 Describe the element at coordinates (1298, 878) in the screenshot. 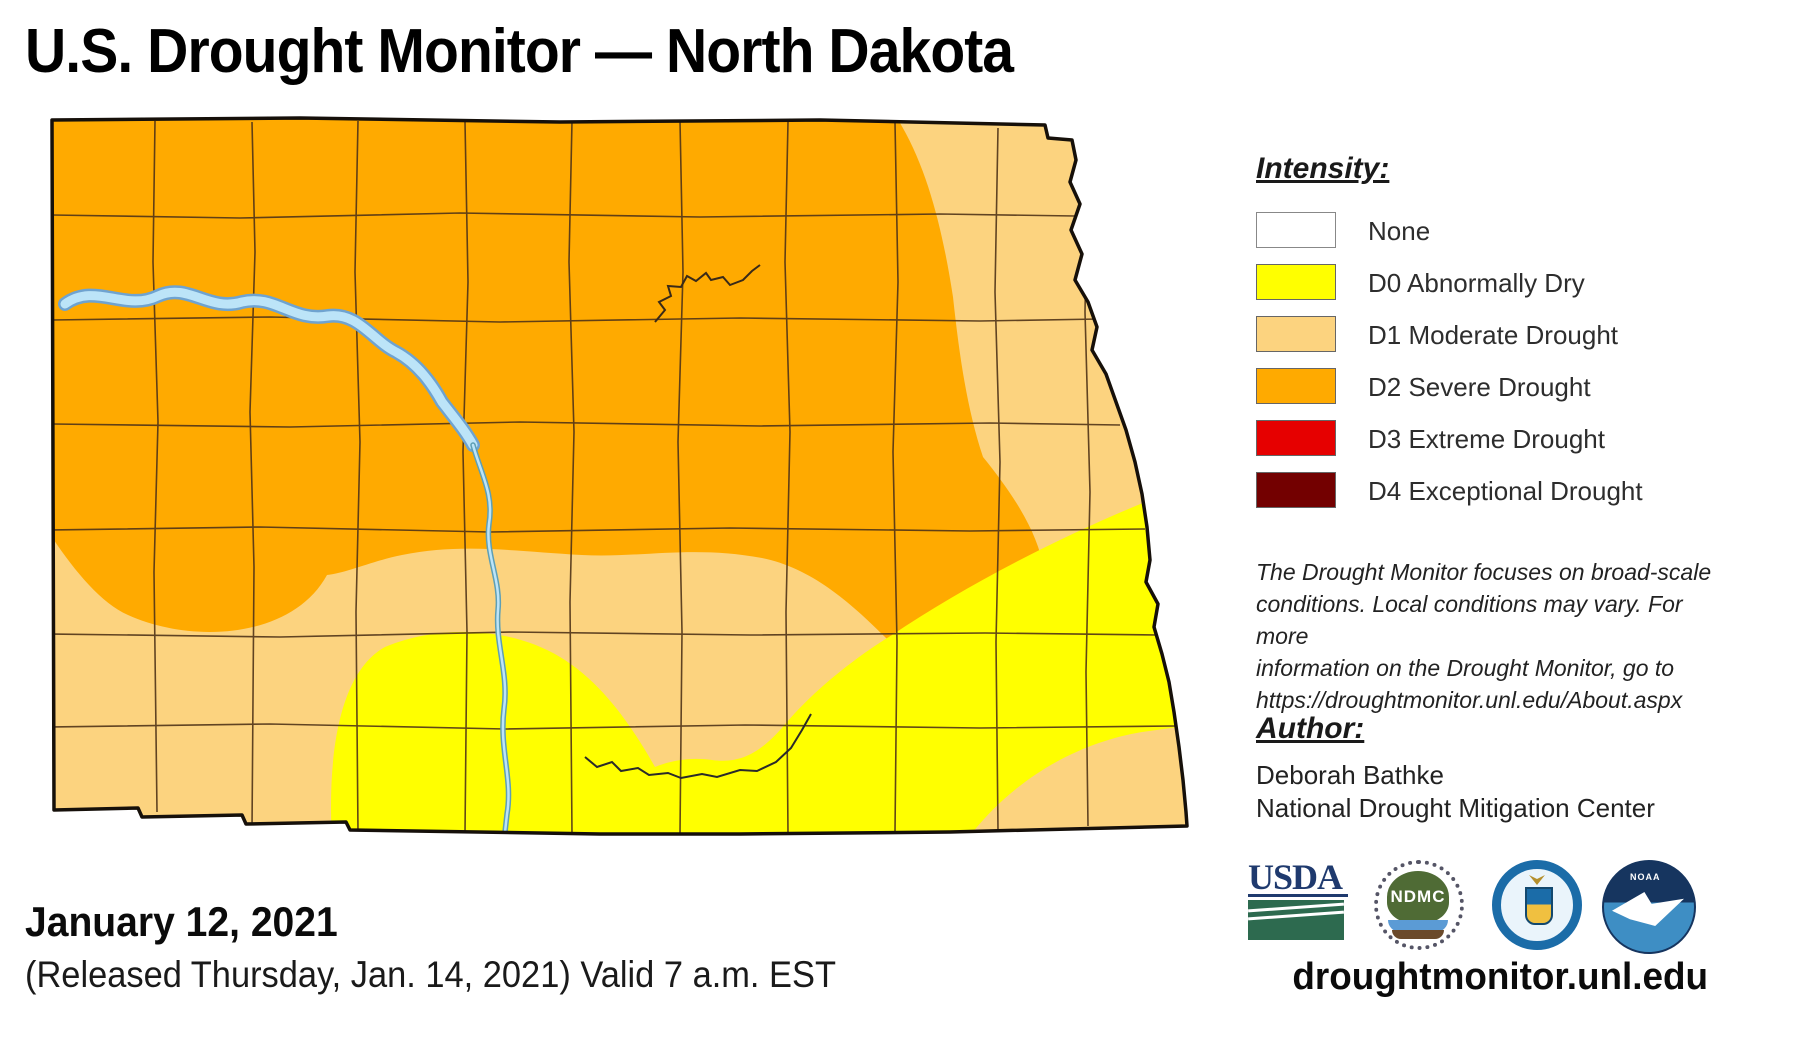

I see `usda-logo-text: USDA` at that location.